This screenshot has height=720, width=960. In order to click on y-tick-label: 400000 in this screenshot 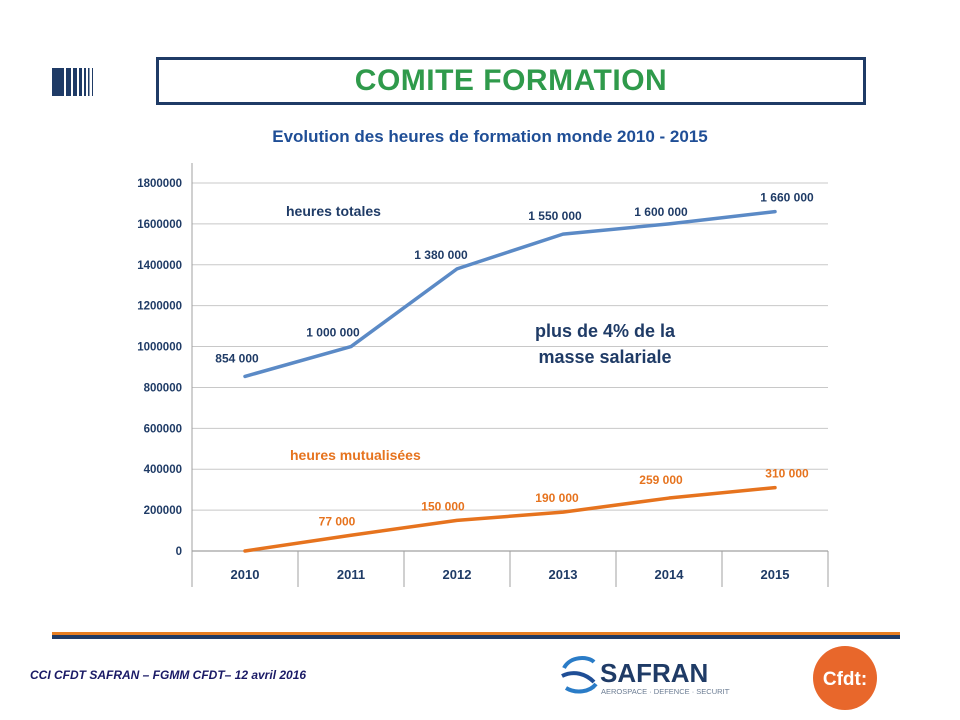, I will do `click(163, 470)`.